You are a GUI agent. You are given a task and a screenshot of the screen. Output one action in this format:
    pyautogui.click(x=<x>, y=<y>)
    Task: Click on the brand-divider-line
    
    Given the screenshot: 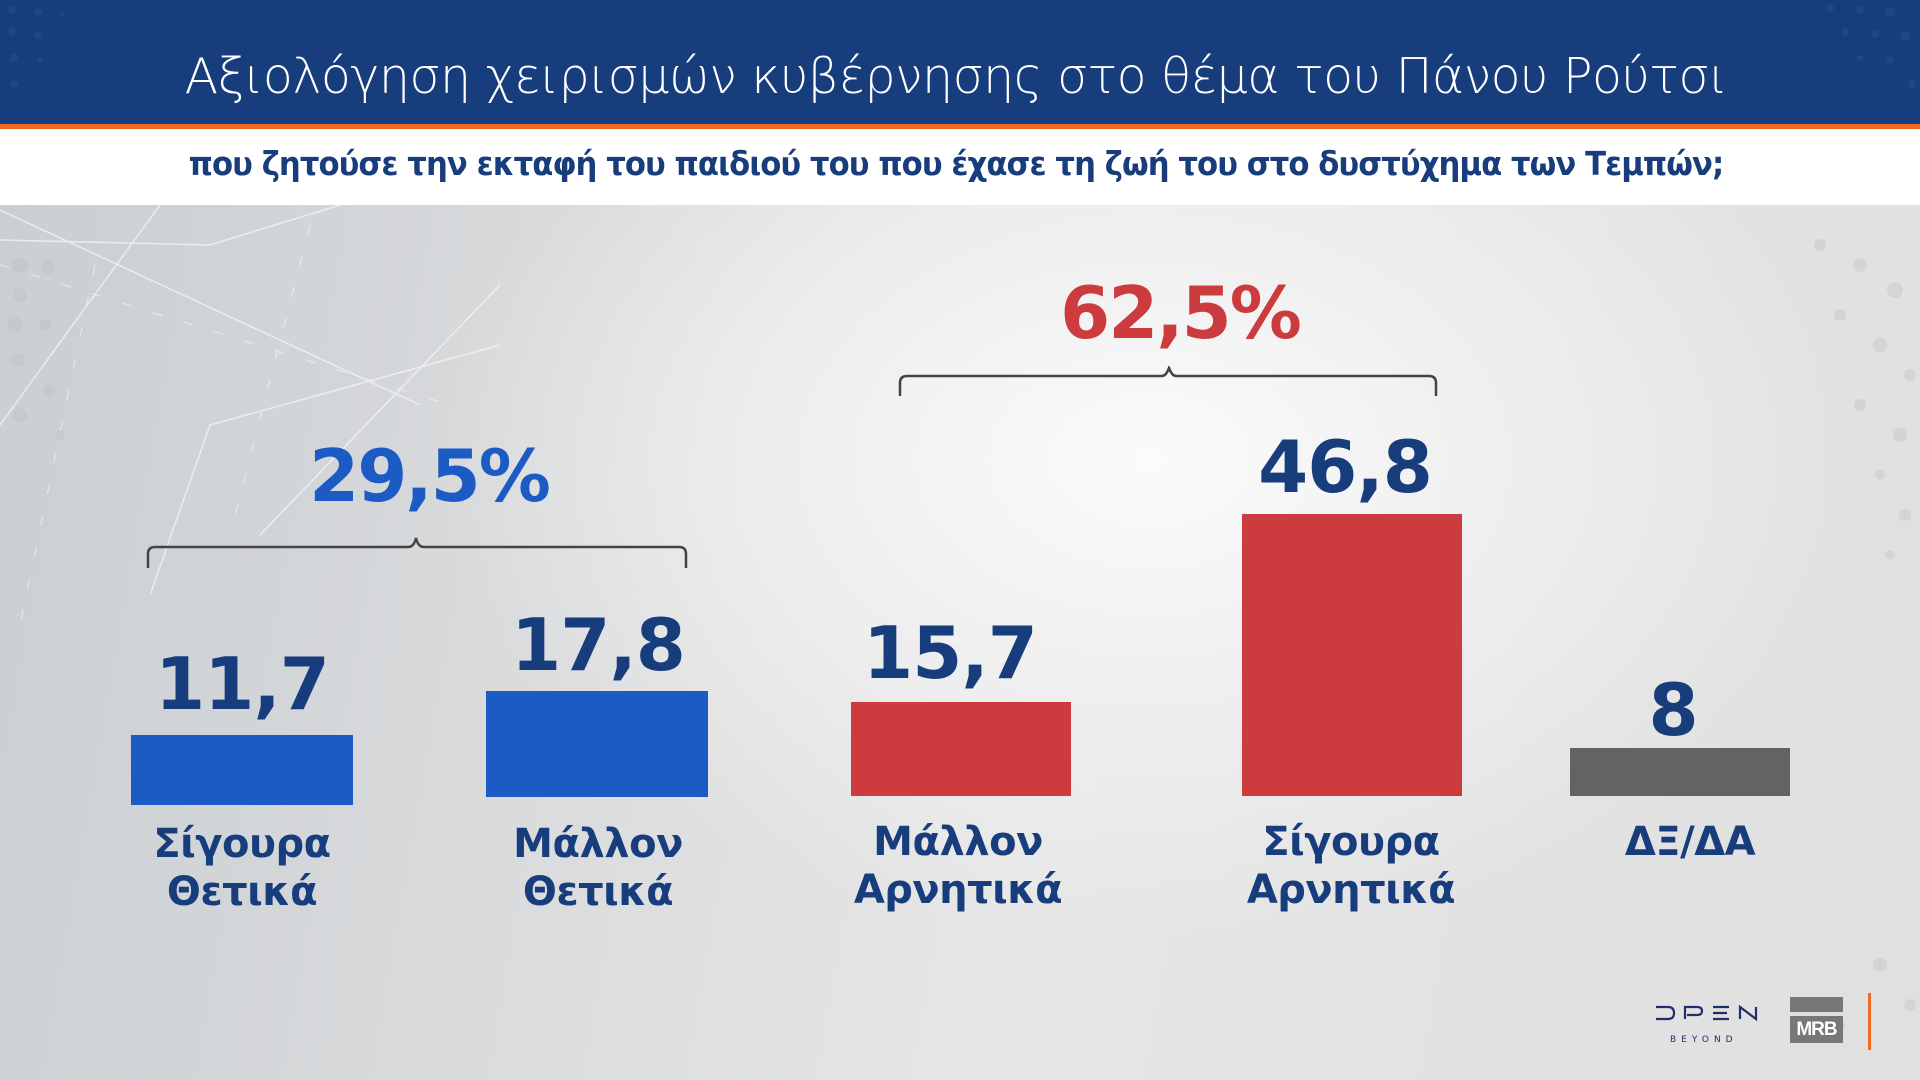 What is the action you would take?
    pyautogui.click(x=1869, y=1021)
    